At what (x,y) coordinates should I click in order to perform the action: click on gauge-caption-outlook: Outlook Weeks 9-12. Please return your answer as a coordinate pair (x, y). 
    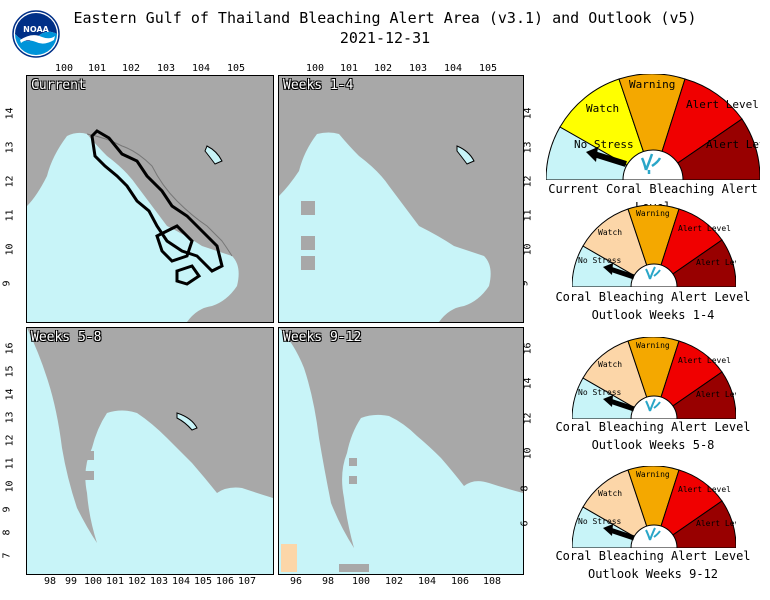
    Looking at the image, I should click on (653, 574).